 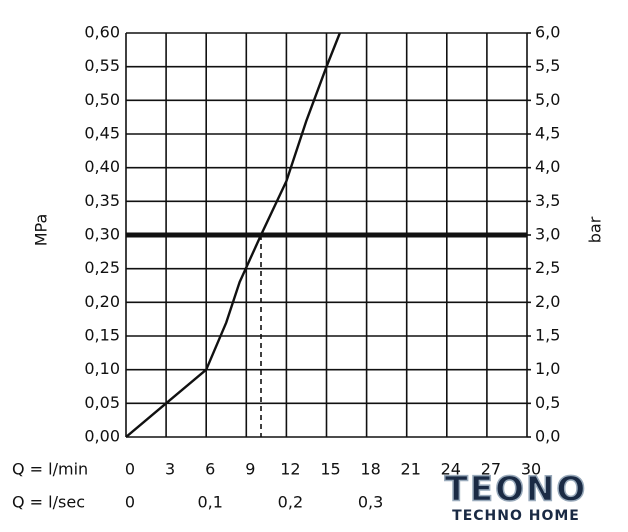 What do you see at coordinates (102, 436) in the screenshot?
I see `y-tick-label: 0,00` at bounding box center [102, 436].